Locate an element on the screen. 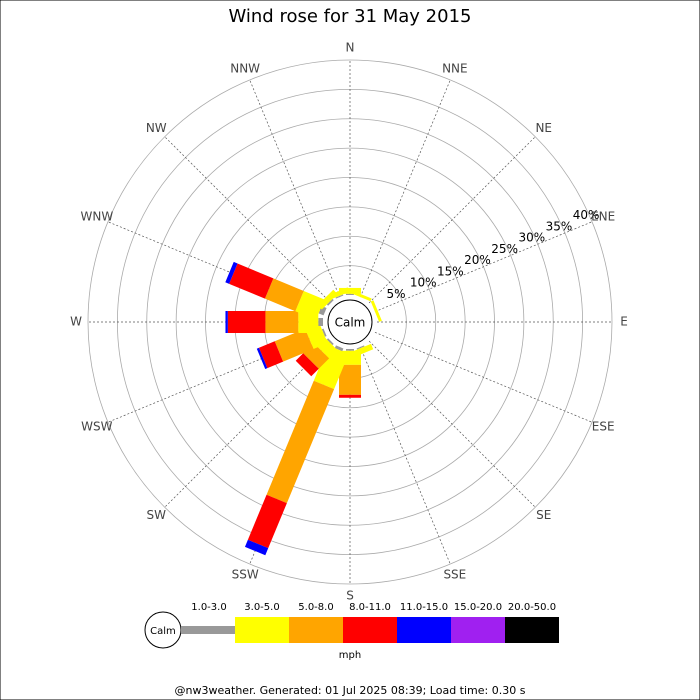  direction-label: SE is located at coordinates (543, 515).